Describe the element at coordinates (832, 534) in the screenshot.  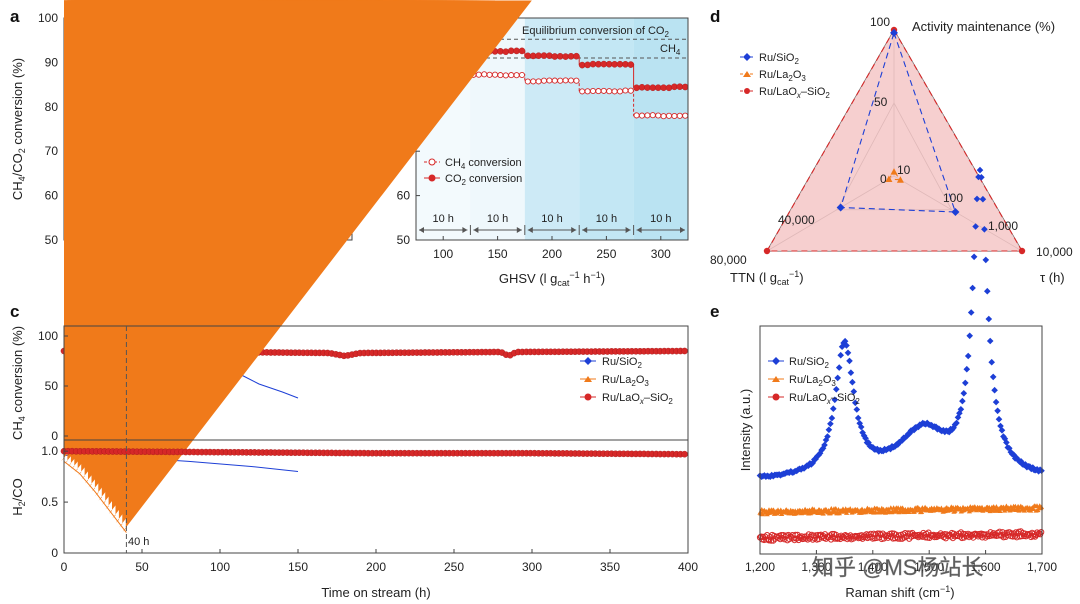
I see `e-ru-laox-sio2-point` at that location.